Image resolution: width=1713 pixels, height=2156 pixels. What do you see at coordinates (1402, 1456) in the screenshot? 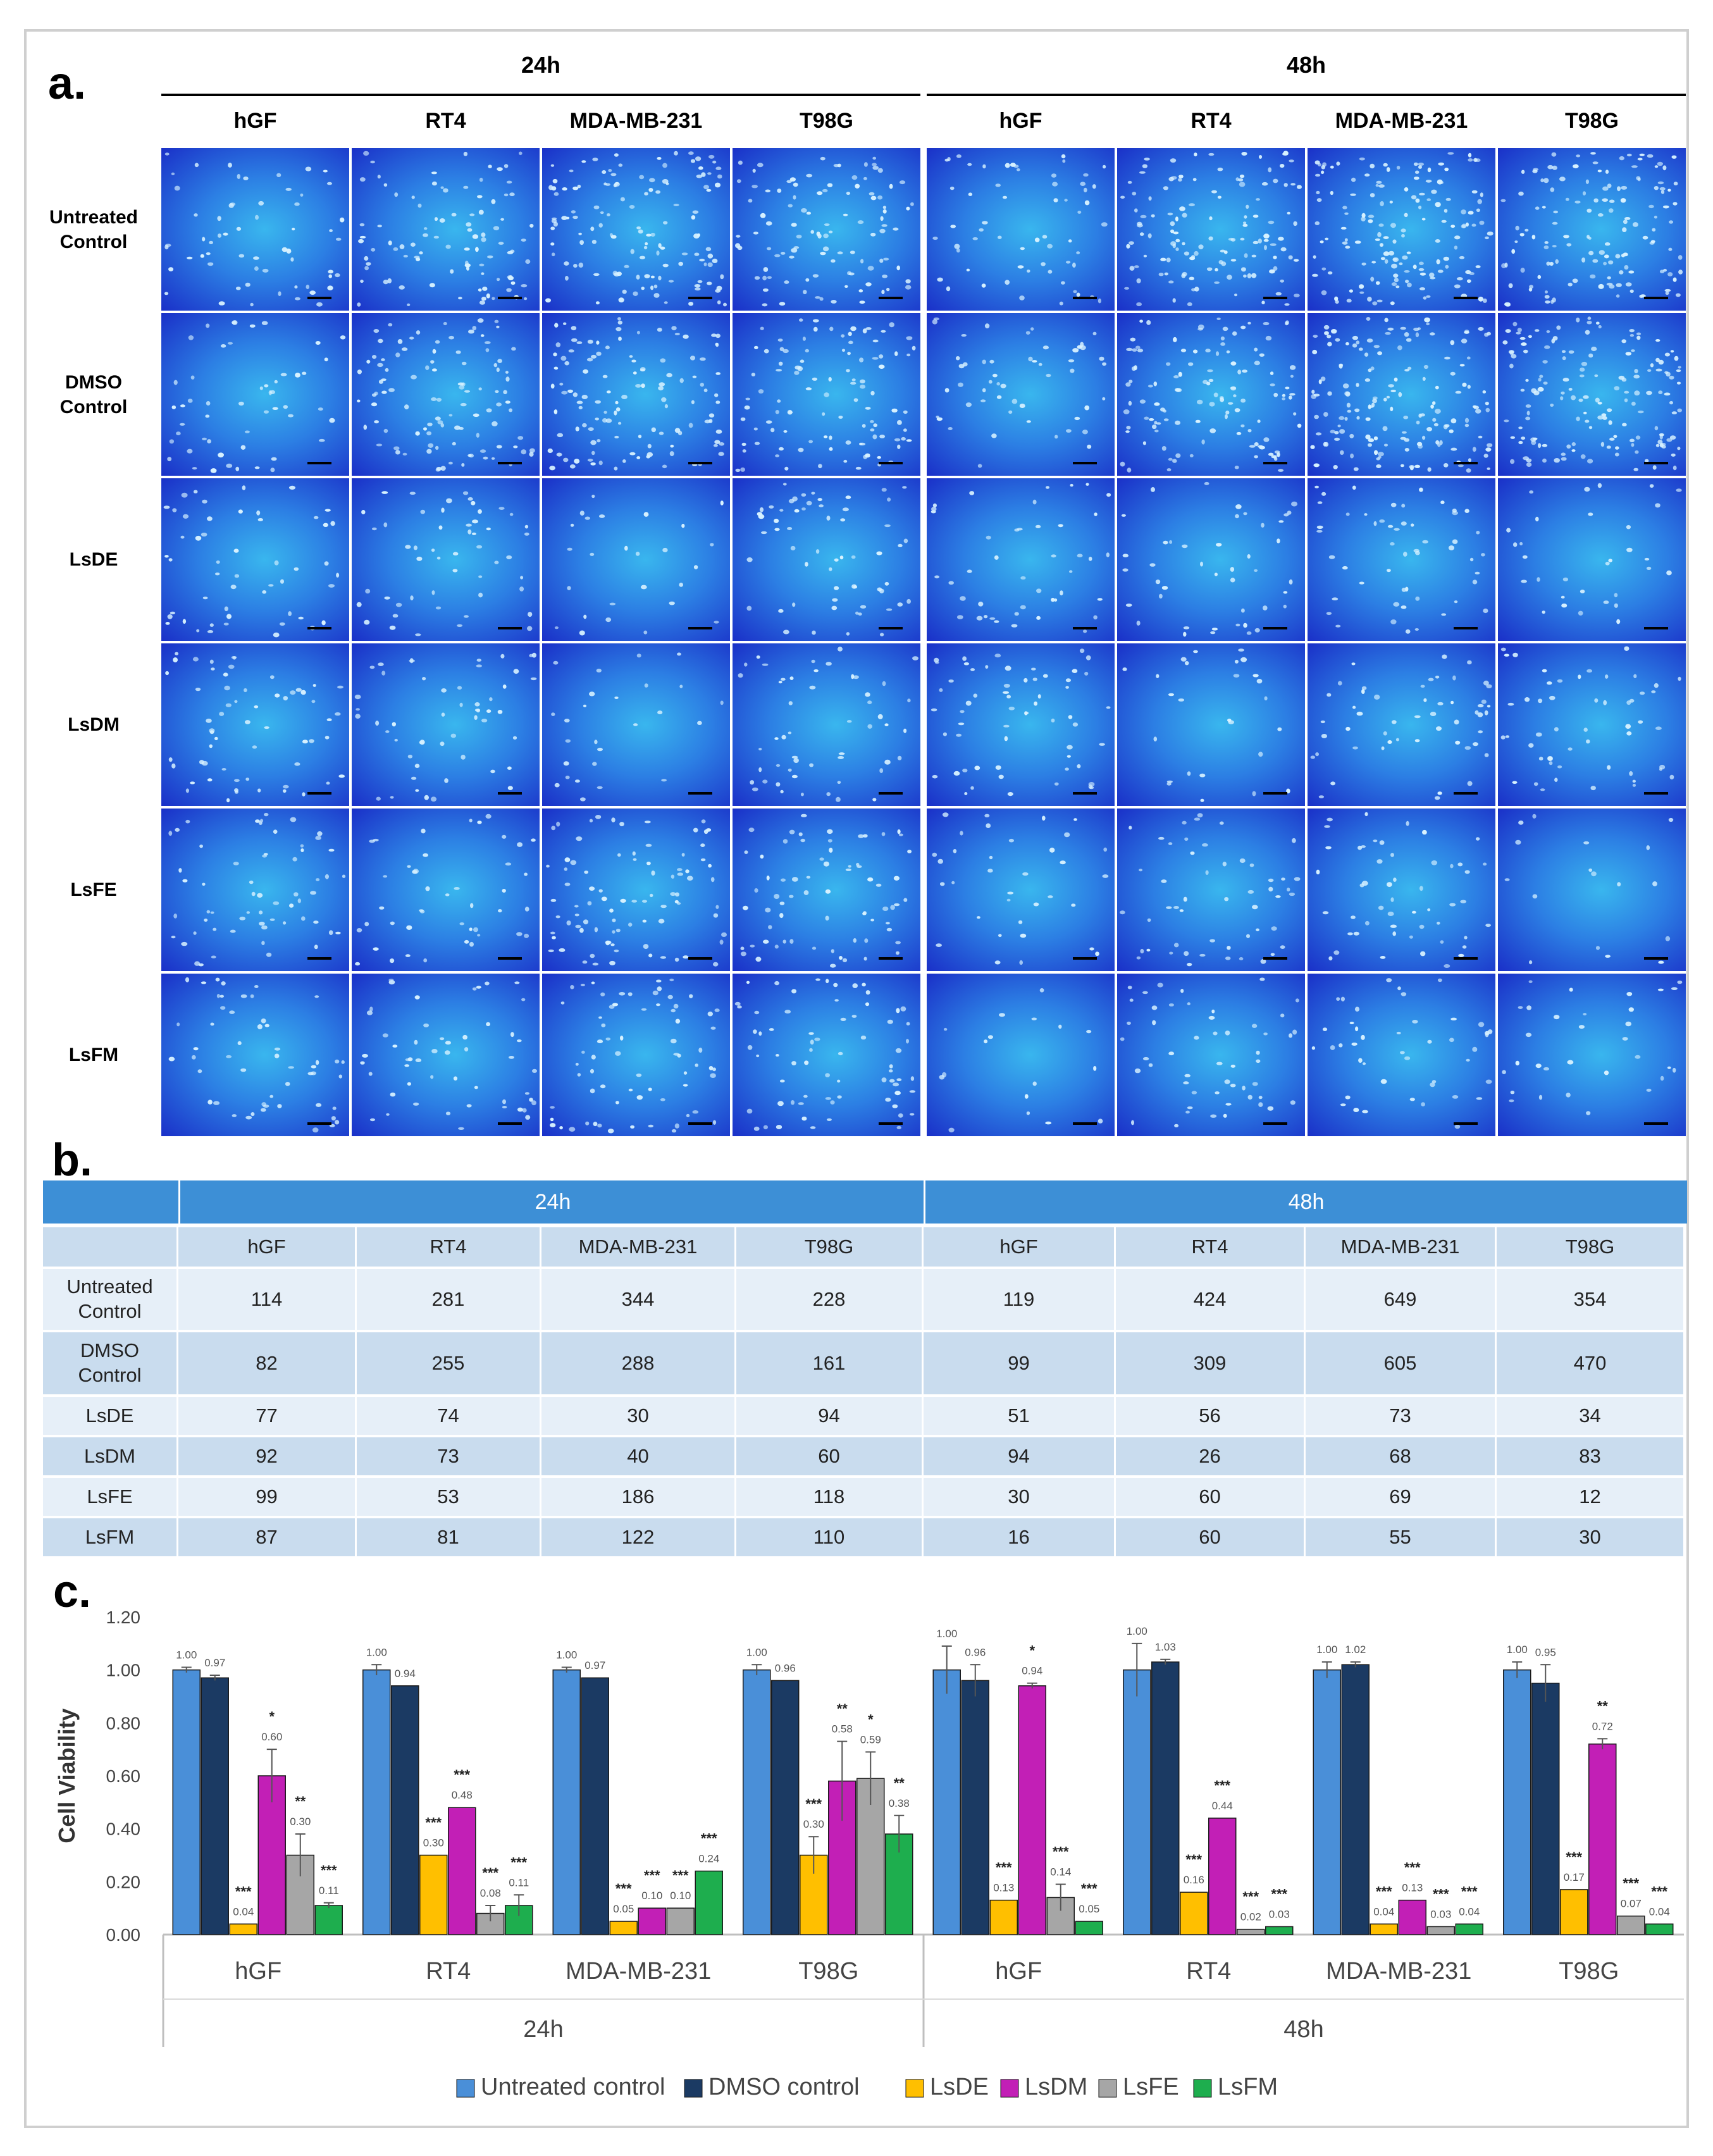
I see `table-value-cell: 68` at bounding box center [1402, 1456].